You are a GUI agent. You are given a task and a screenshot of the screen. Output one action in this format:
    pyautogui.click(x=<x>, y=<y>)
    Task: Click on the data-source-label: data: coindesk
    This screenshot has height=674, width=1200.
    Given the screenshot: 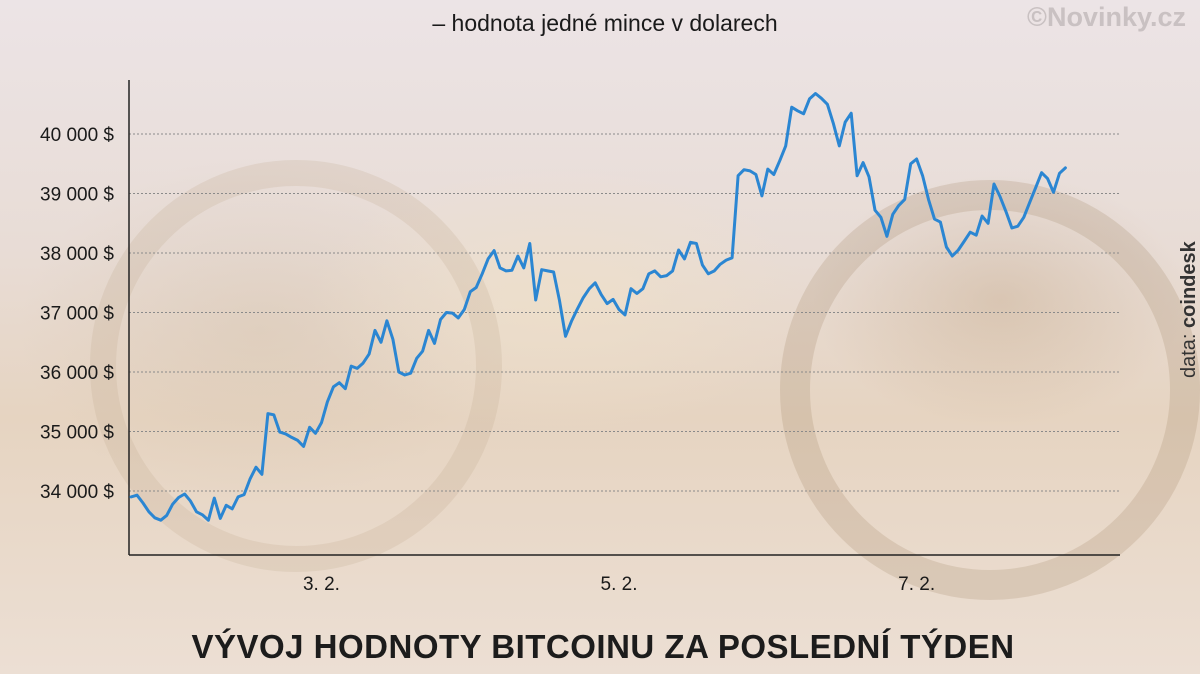 What is the action you would take?
    pyautogui.click(x=1189, y=309)
    